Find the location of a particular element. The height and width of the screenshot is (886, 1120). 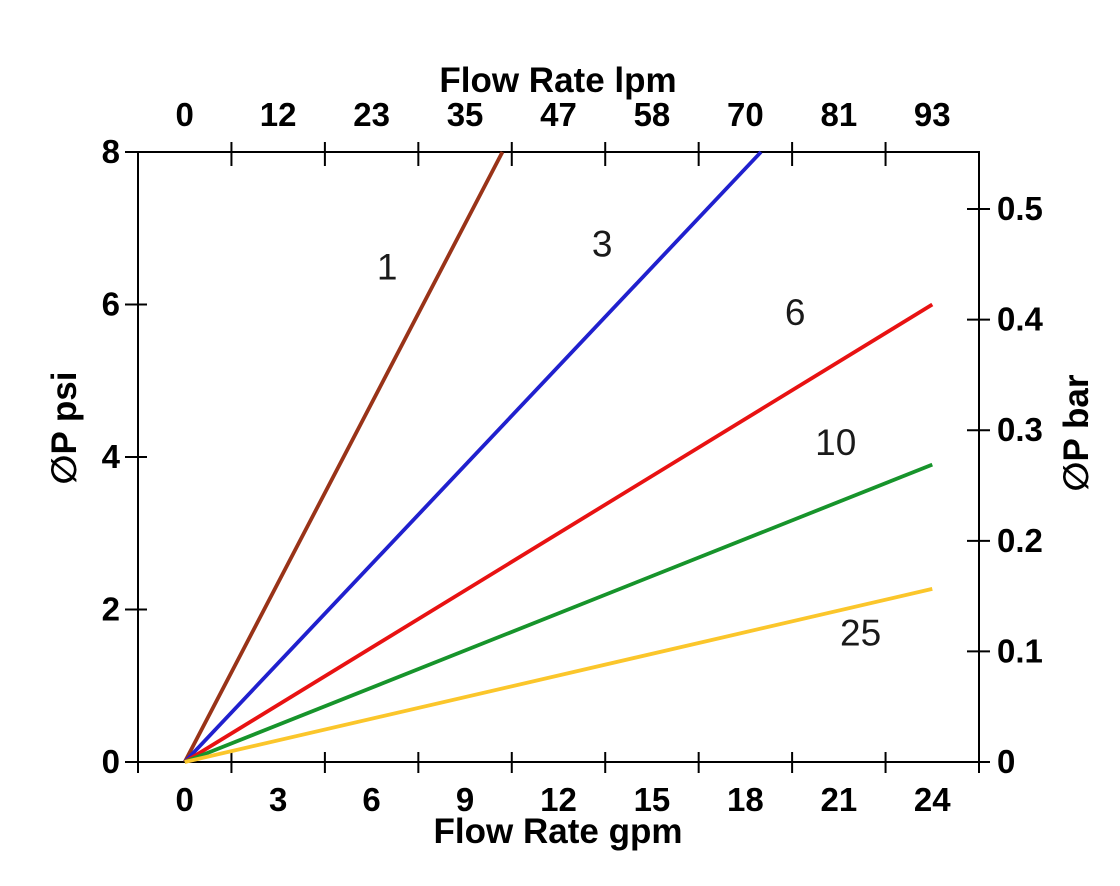

right-tick-label: 0.2 is located at coordinates (1020, 540).